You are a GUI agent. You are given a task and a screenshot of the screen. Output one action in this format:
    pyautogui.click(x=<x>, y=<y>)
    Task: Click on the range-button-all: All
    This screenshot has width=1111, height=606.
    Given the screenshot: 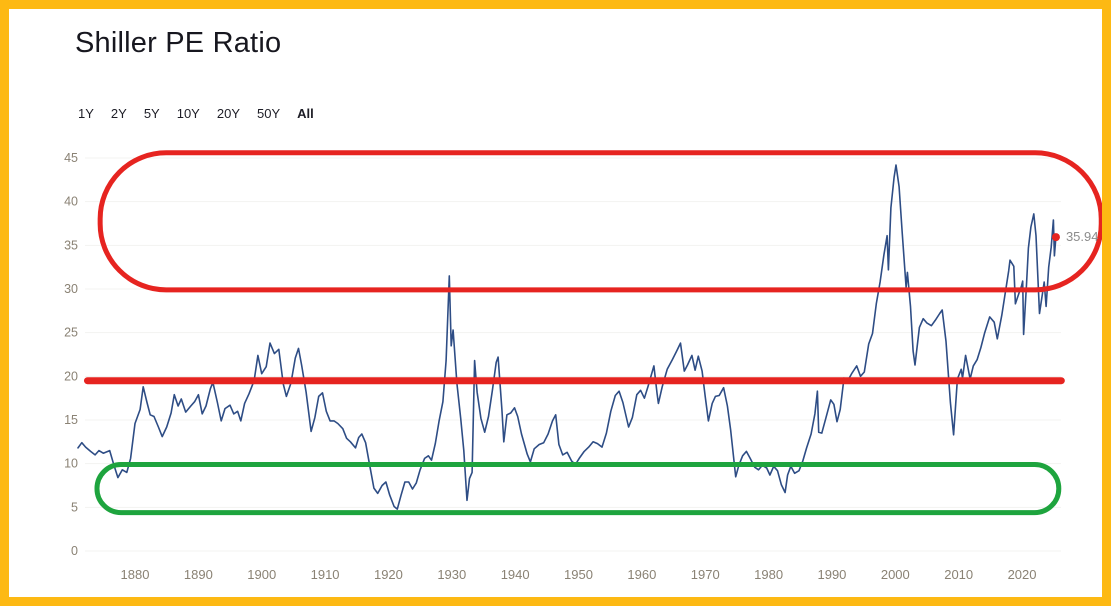 What is the action you would take?
    pyautogui.click(x=305, y=113)
    